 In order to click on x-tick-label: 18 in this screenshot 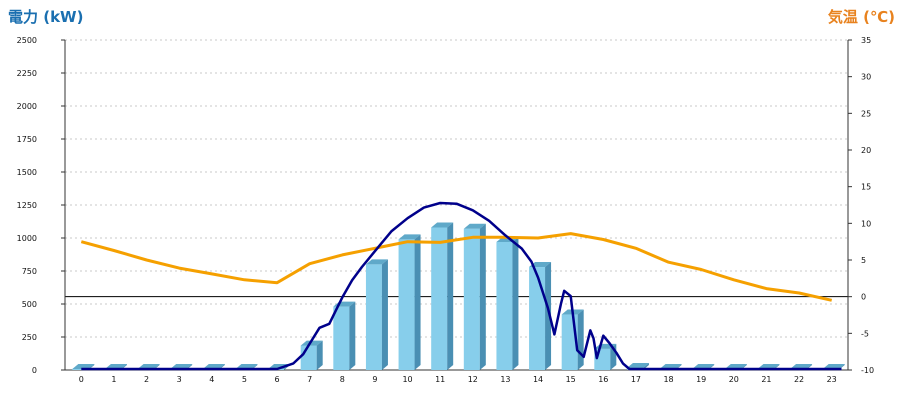, I will do `click(668, 379)`.